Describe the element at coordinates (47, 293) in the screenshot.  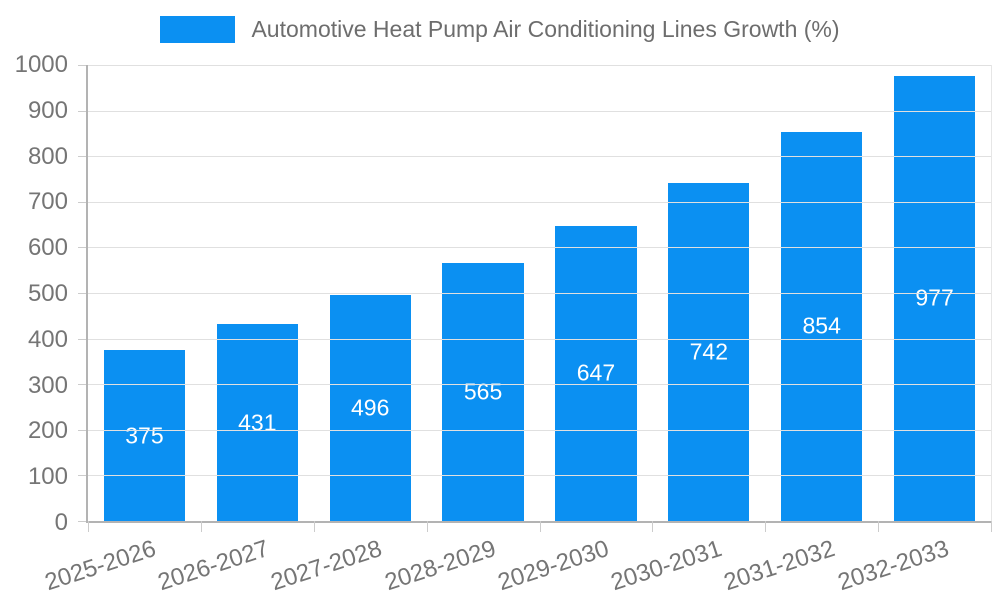
I see `y-tick-label: 500` at that location.